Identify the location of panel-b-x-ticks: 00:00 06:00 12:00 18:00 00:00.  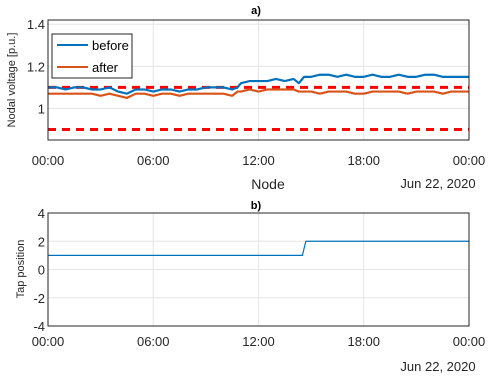
(259, 341).